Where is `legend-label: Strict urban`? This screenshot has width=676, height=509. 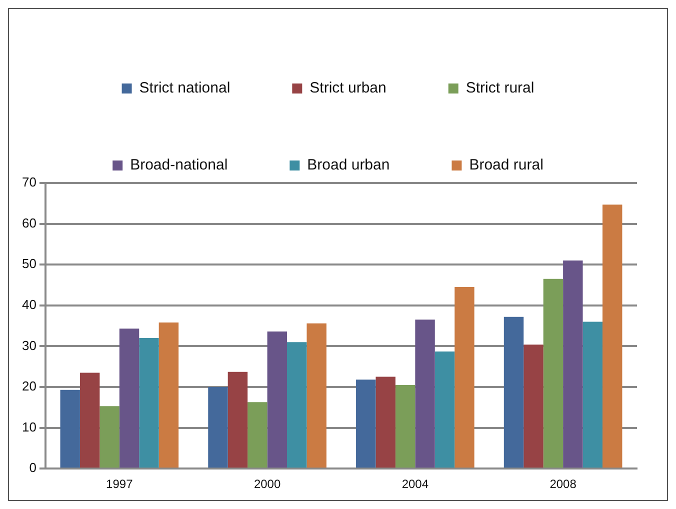 legend-label: Strict urban is located at coordinates (348, 88).